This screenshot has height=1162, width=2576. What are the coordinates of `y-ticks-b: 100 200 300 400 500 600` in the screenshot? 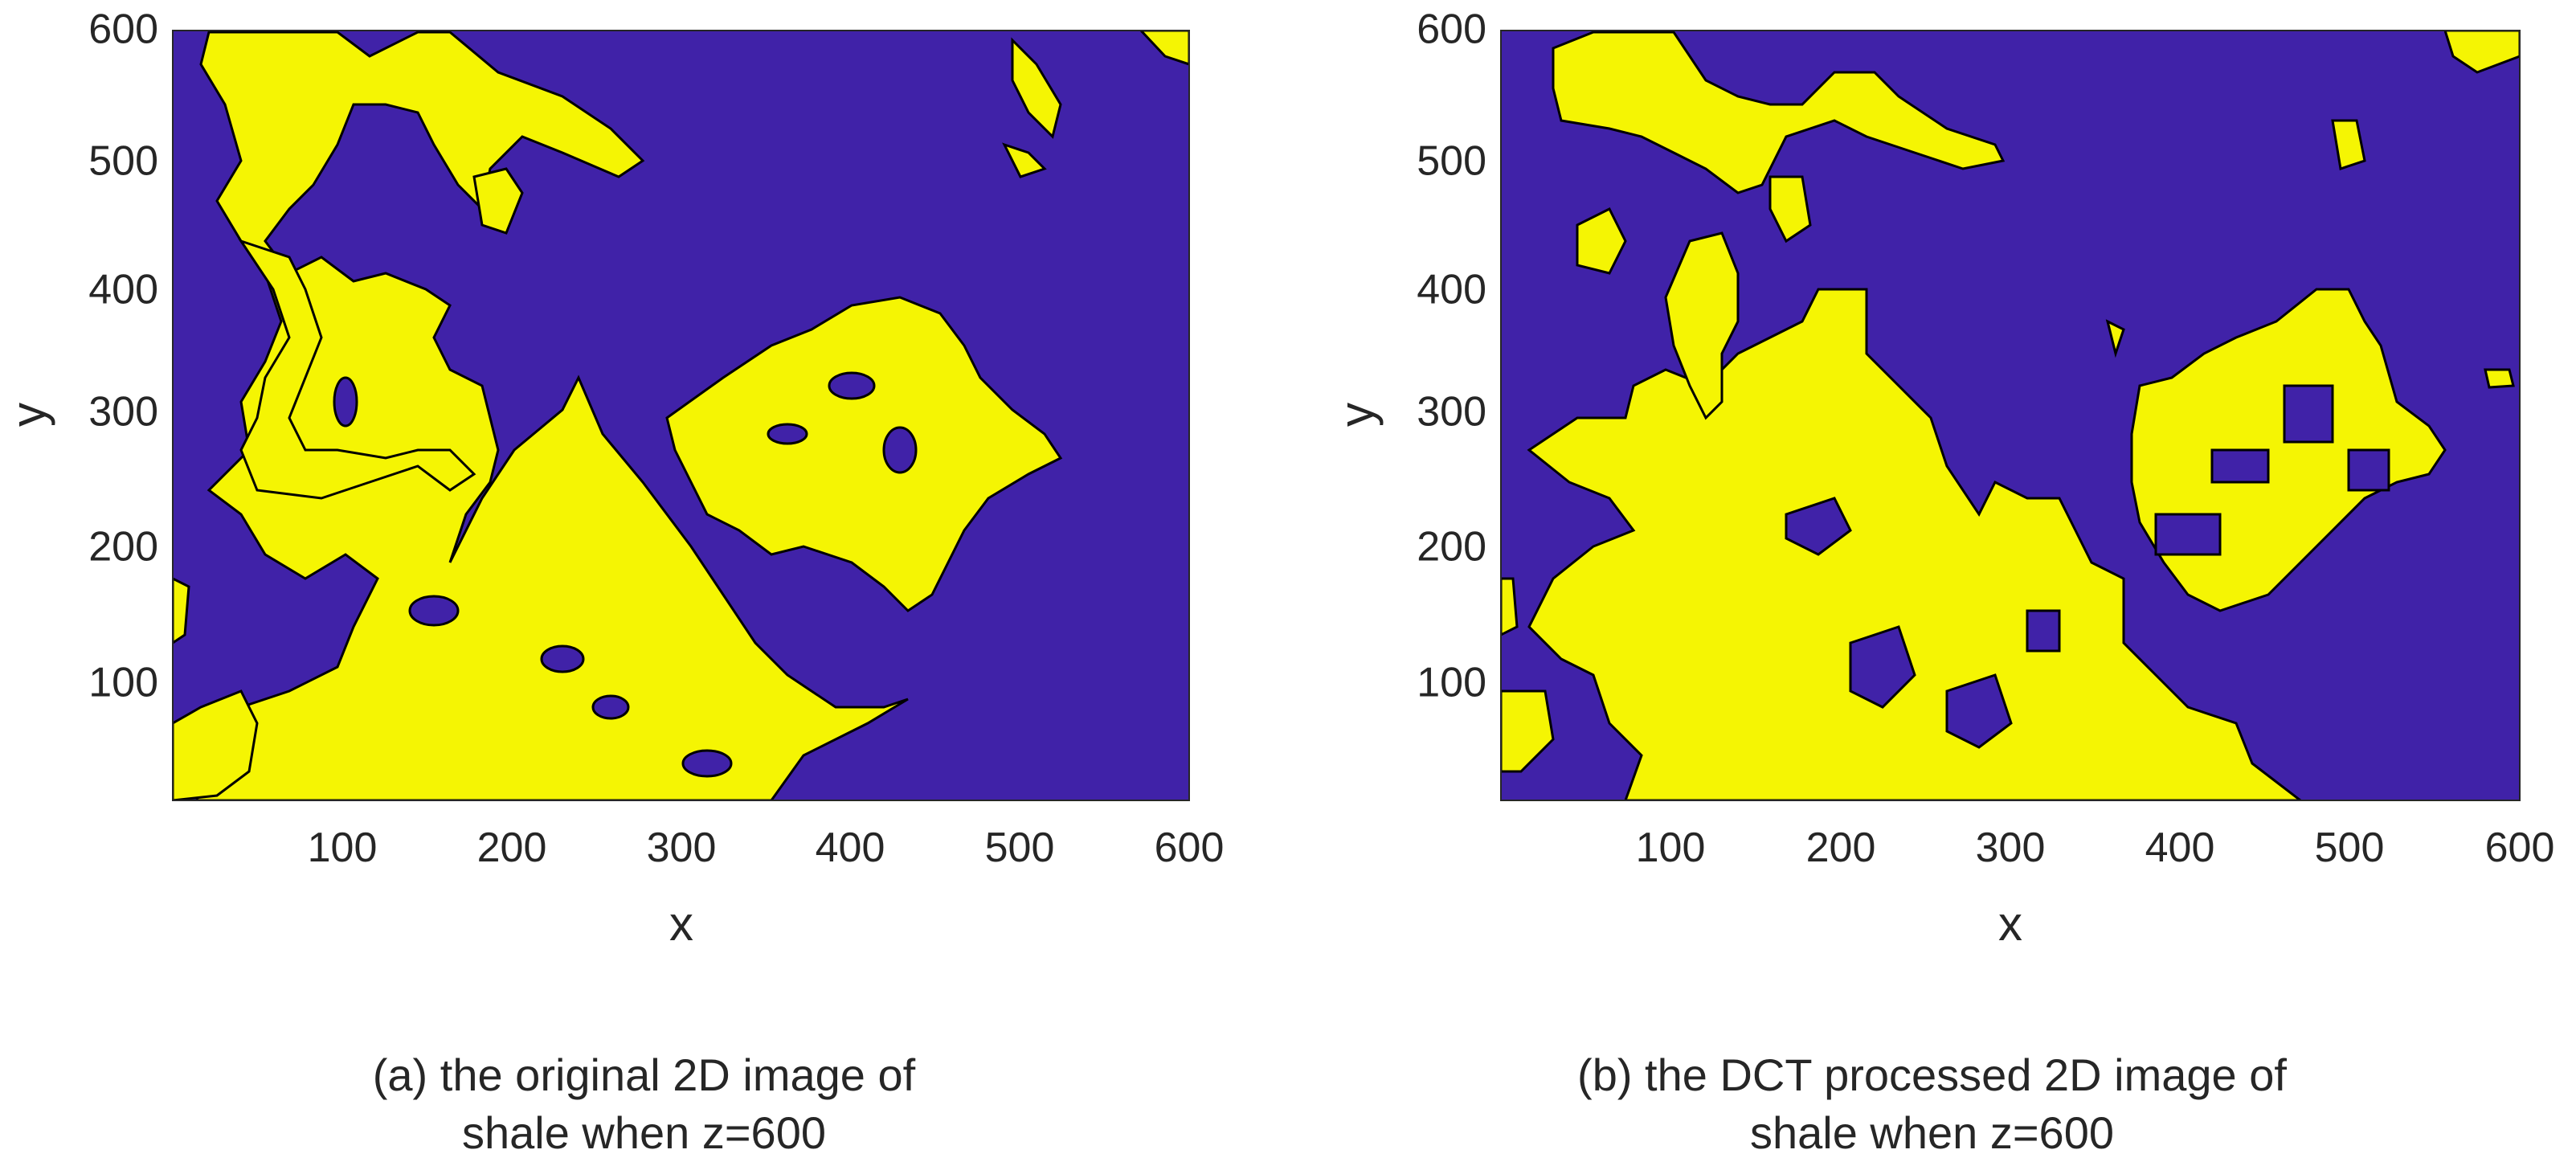 It's located at (1452, 356).